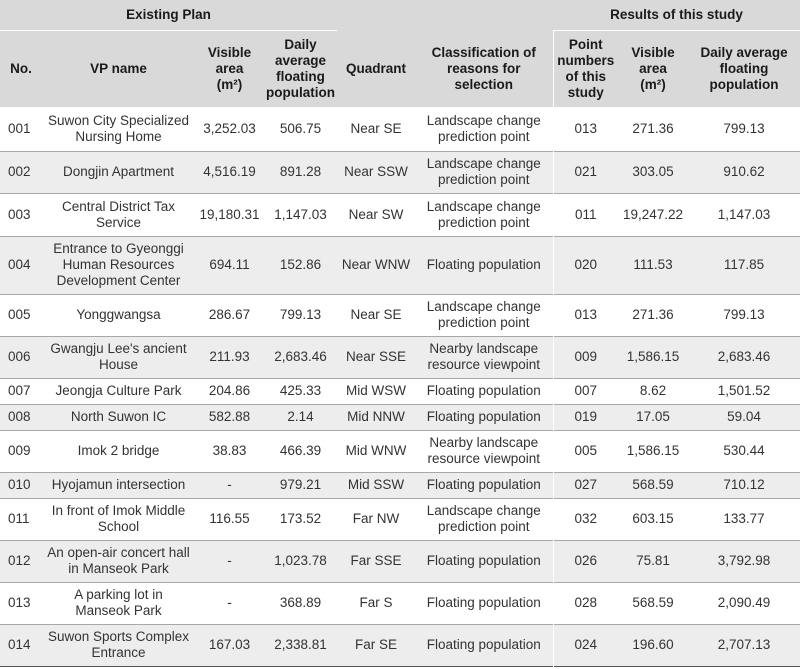 This screenshot has height=669, width=800. Describe the element at coordinates (118, 518) in the screenshot. I see `cell-vp-name: In front of Imok Middle School` at that location.